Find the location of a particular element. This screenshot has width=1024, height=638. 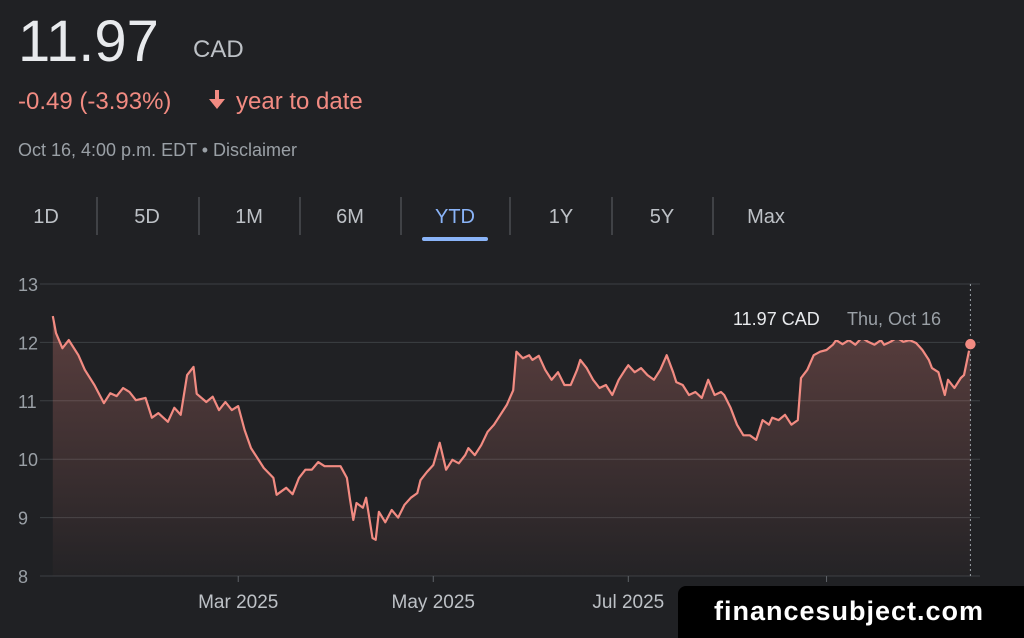

y-tick-label: 12 is located at coordinates (28, 343).